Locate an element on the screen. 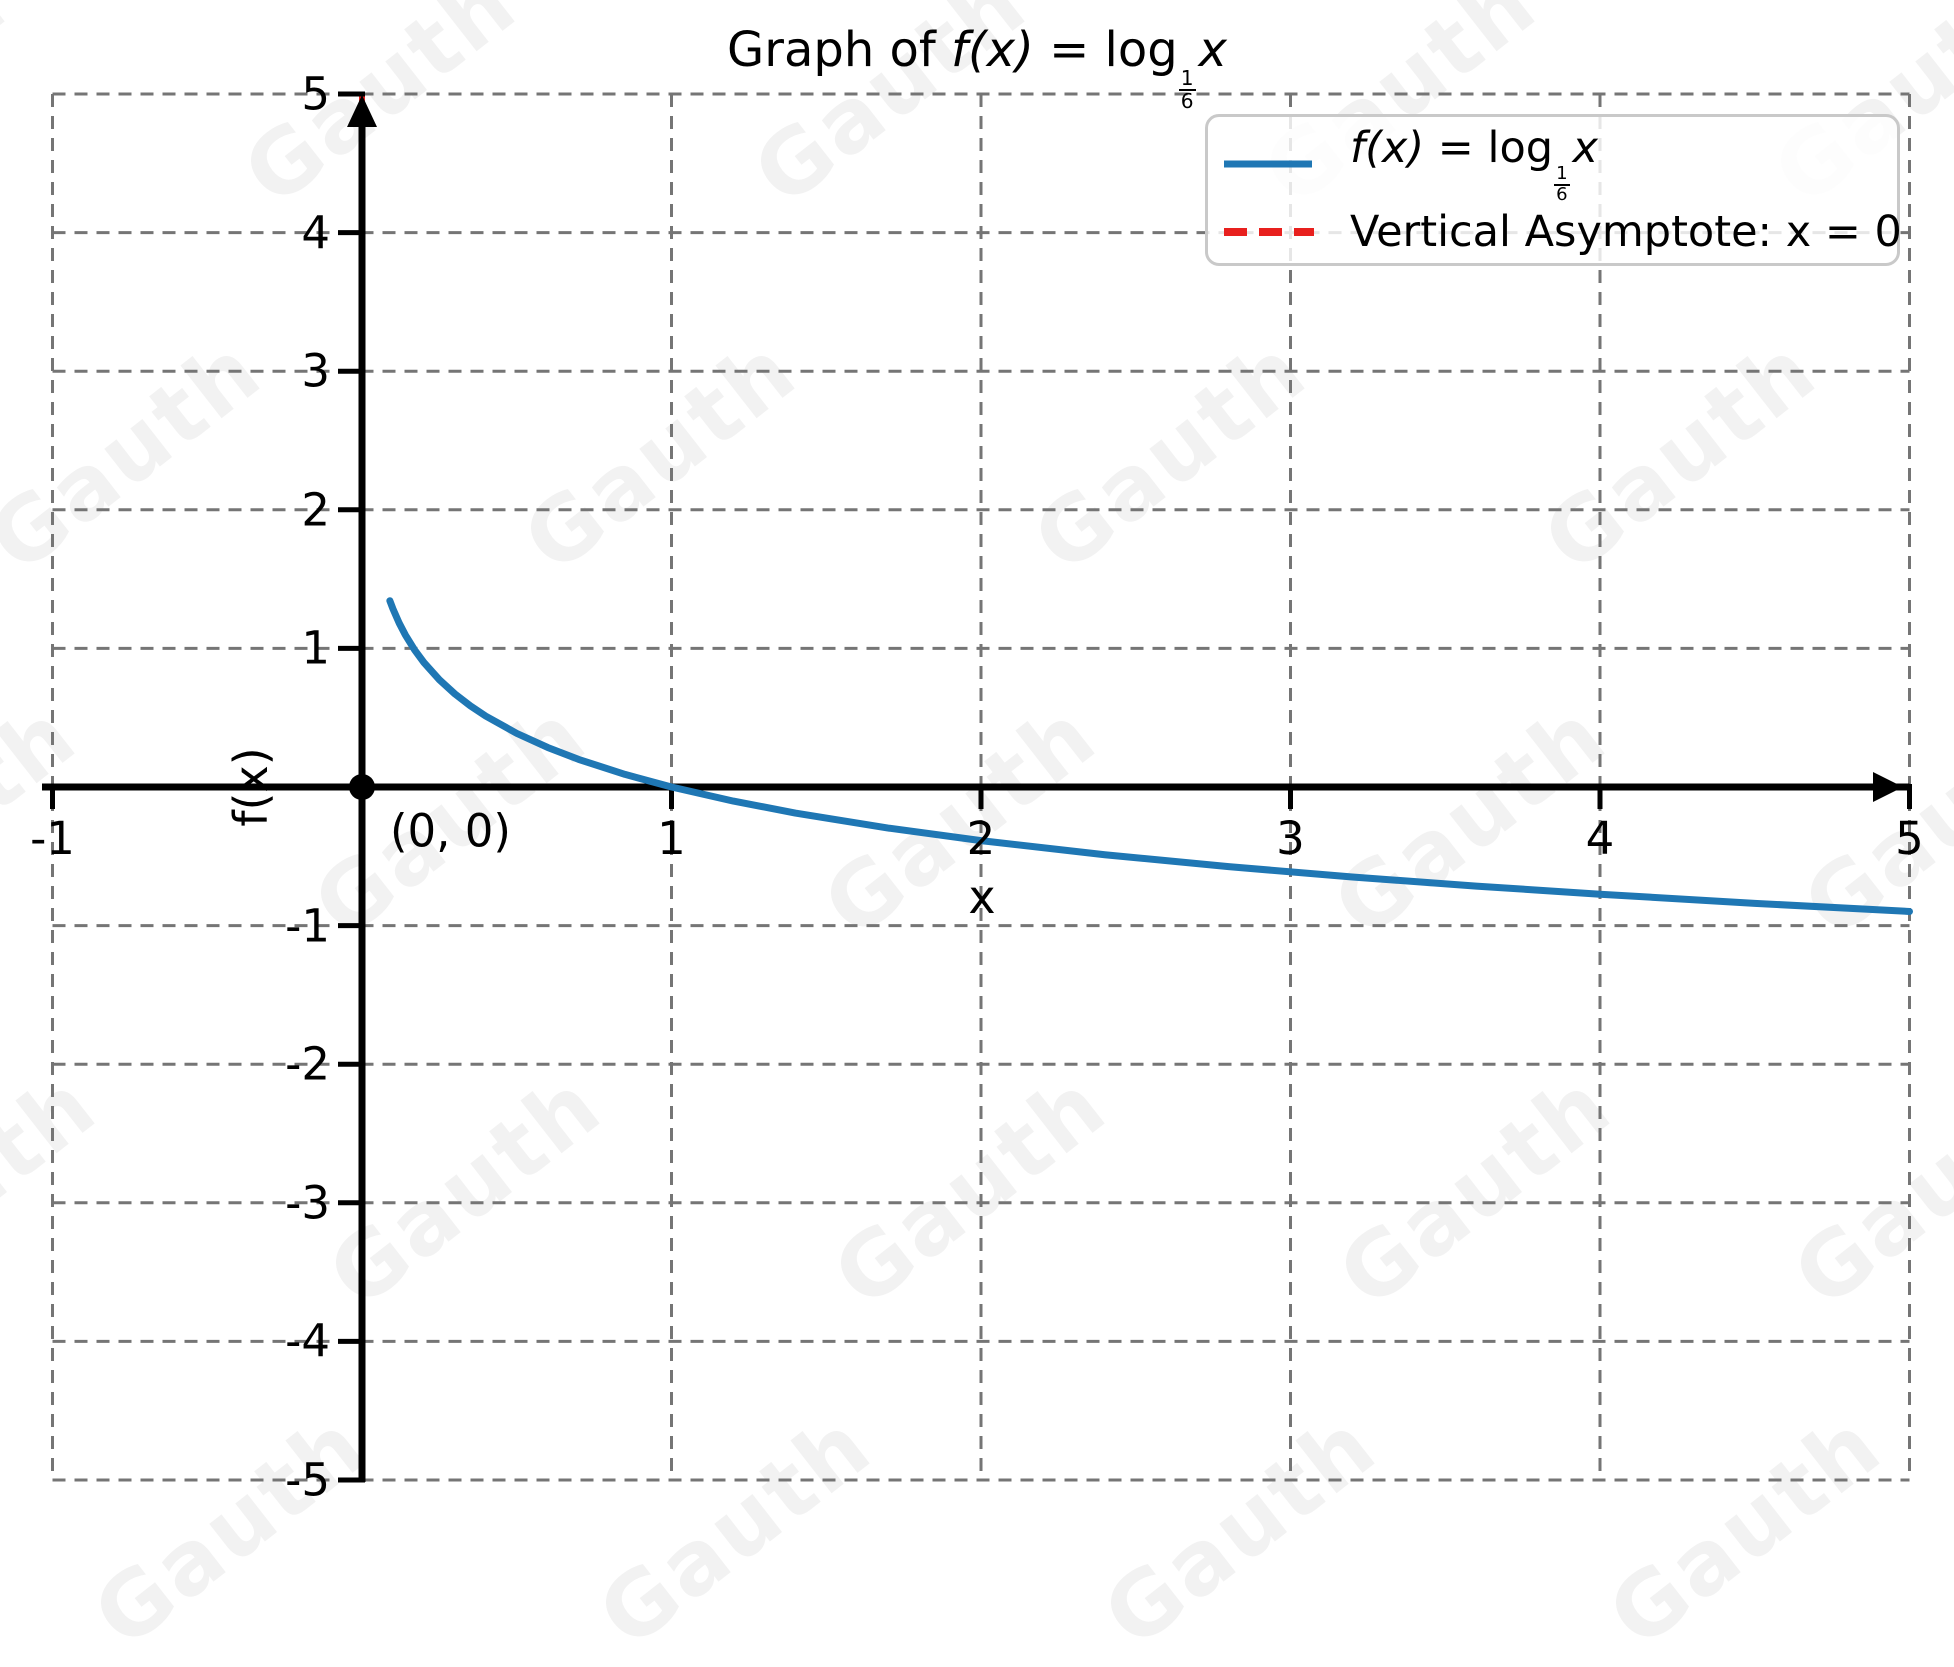 This screenshot has height=1667, width=1954. legend-entry-asymptote: Vertical Asymptote: x = 0 is located at coordinates (1562, 232).